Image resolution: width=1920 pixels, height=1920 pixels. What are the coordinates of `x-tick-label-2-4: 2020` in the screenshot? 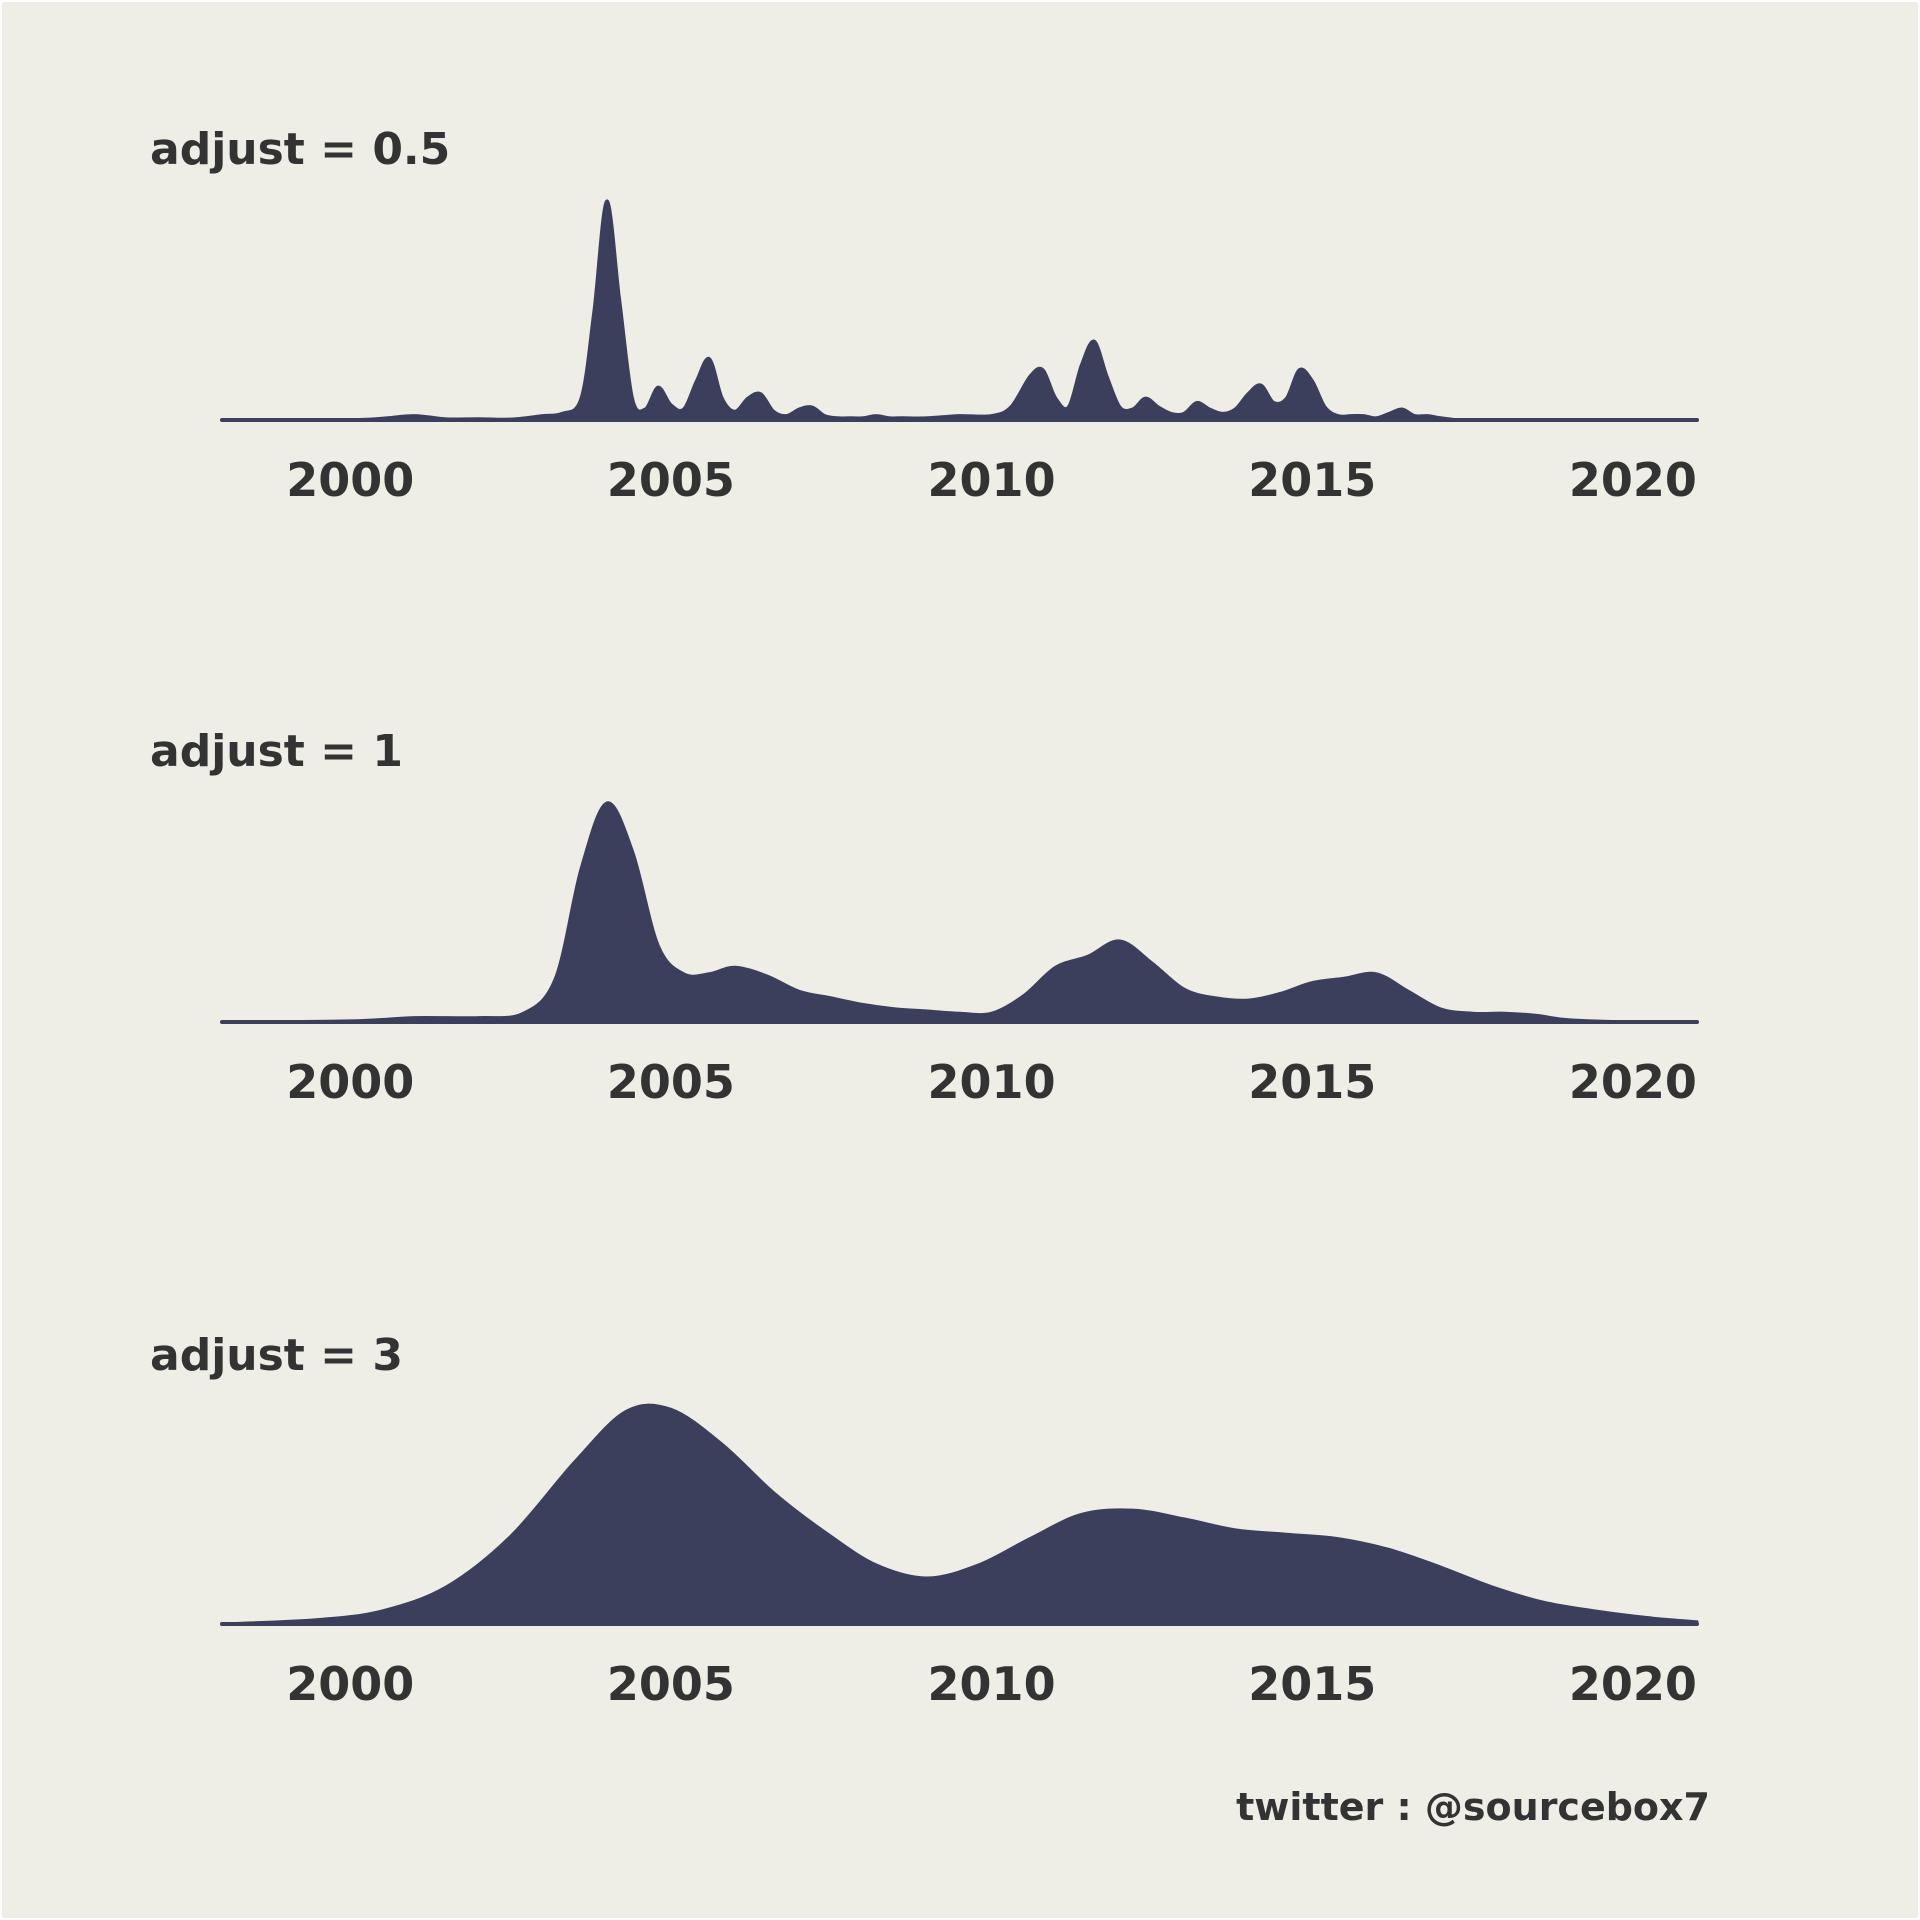 It's located at (1633, 1684).